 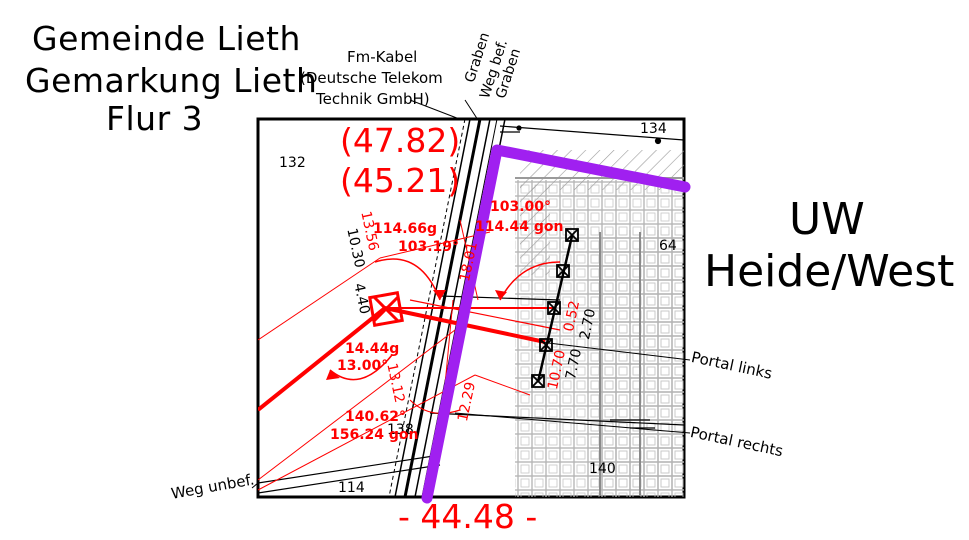 What do you see at coordinates (400, 180) in the screenshot?
I see `elevation-value-2: (45.21)` at bounding box center [400, 180].